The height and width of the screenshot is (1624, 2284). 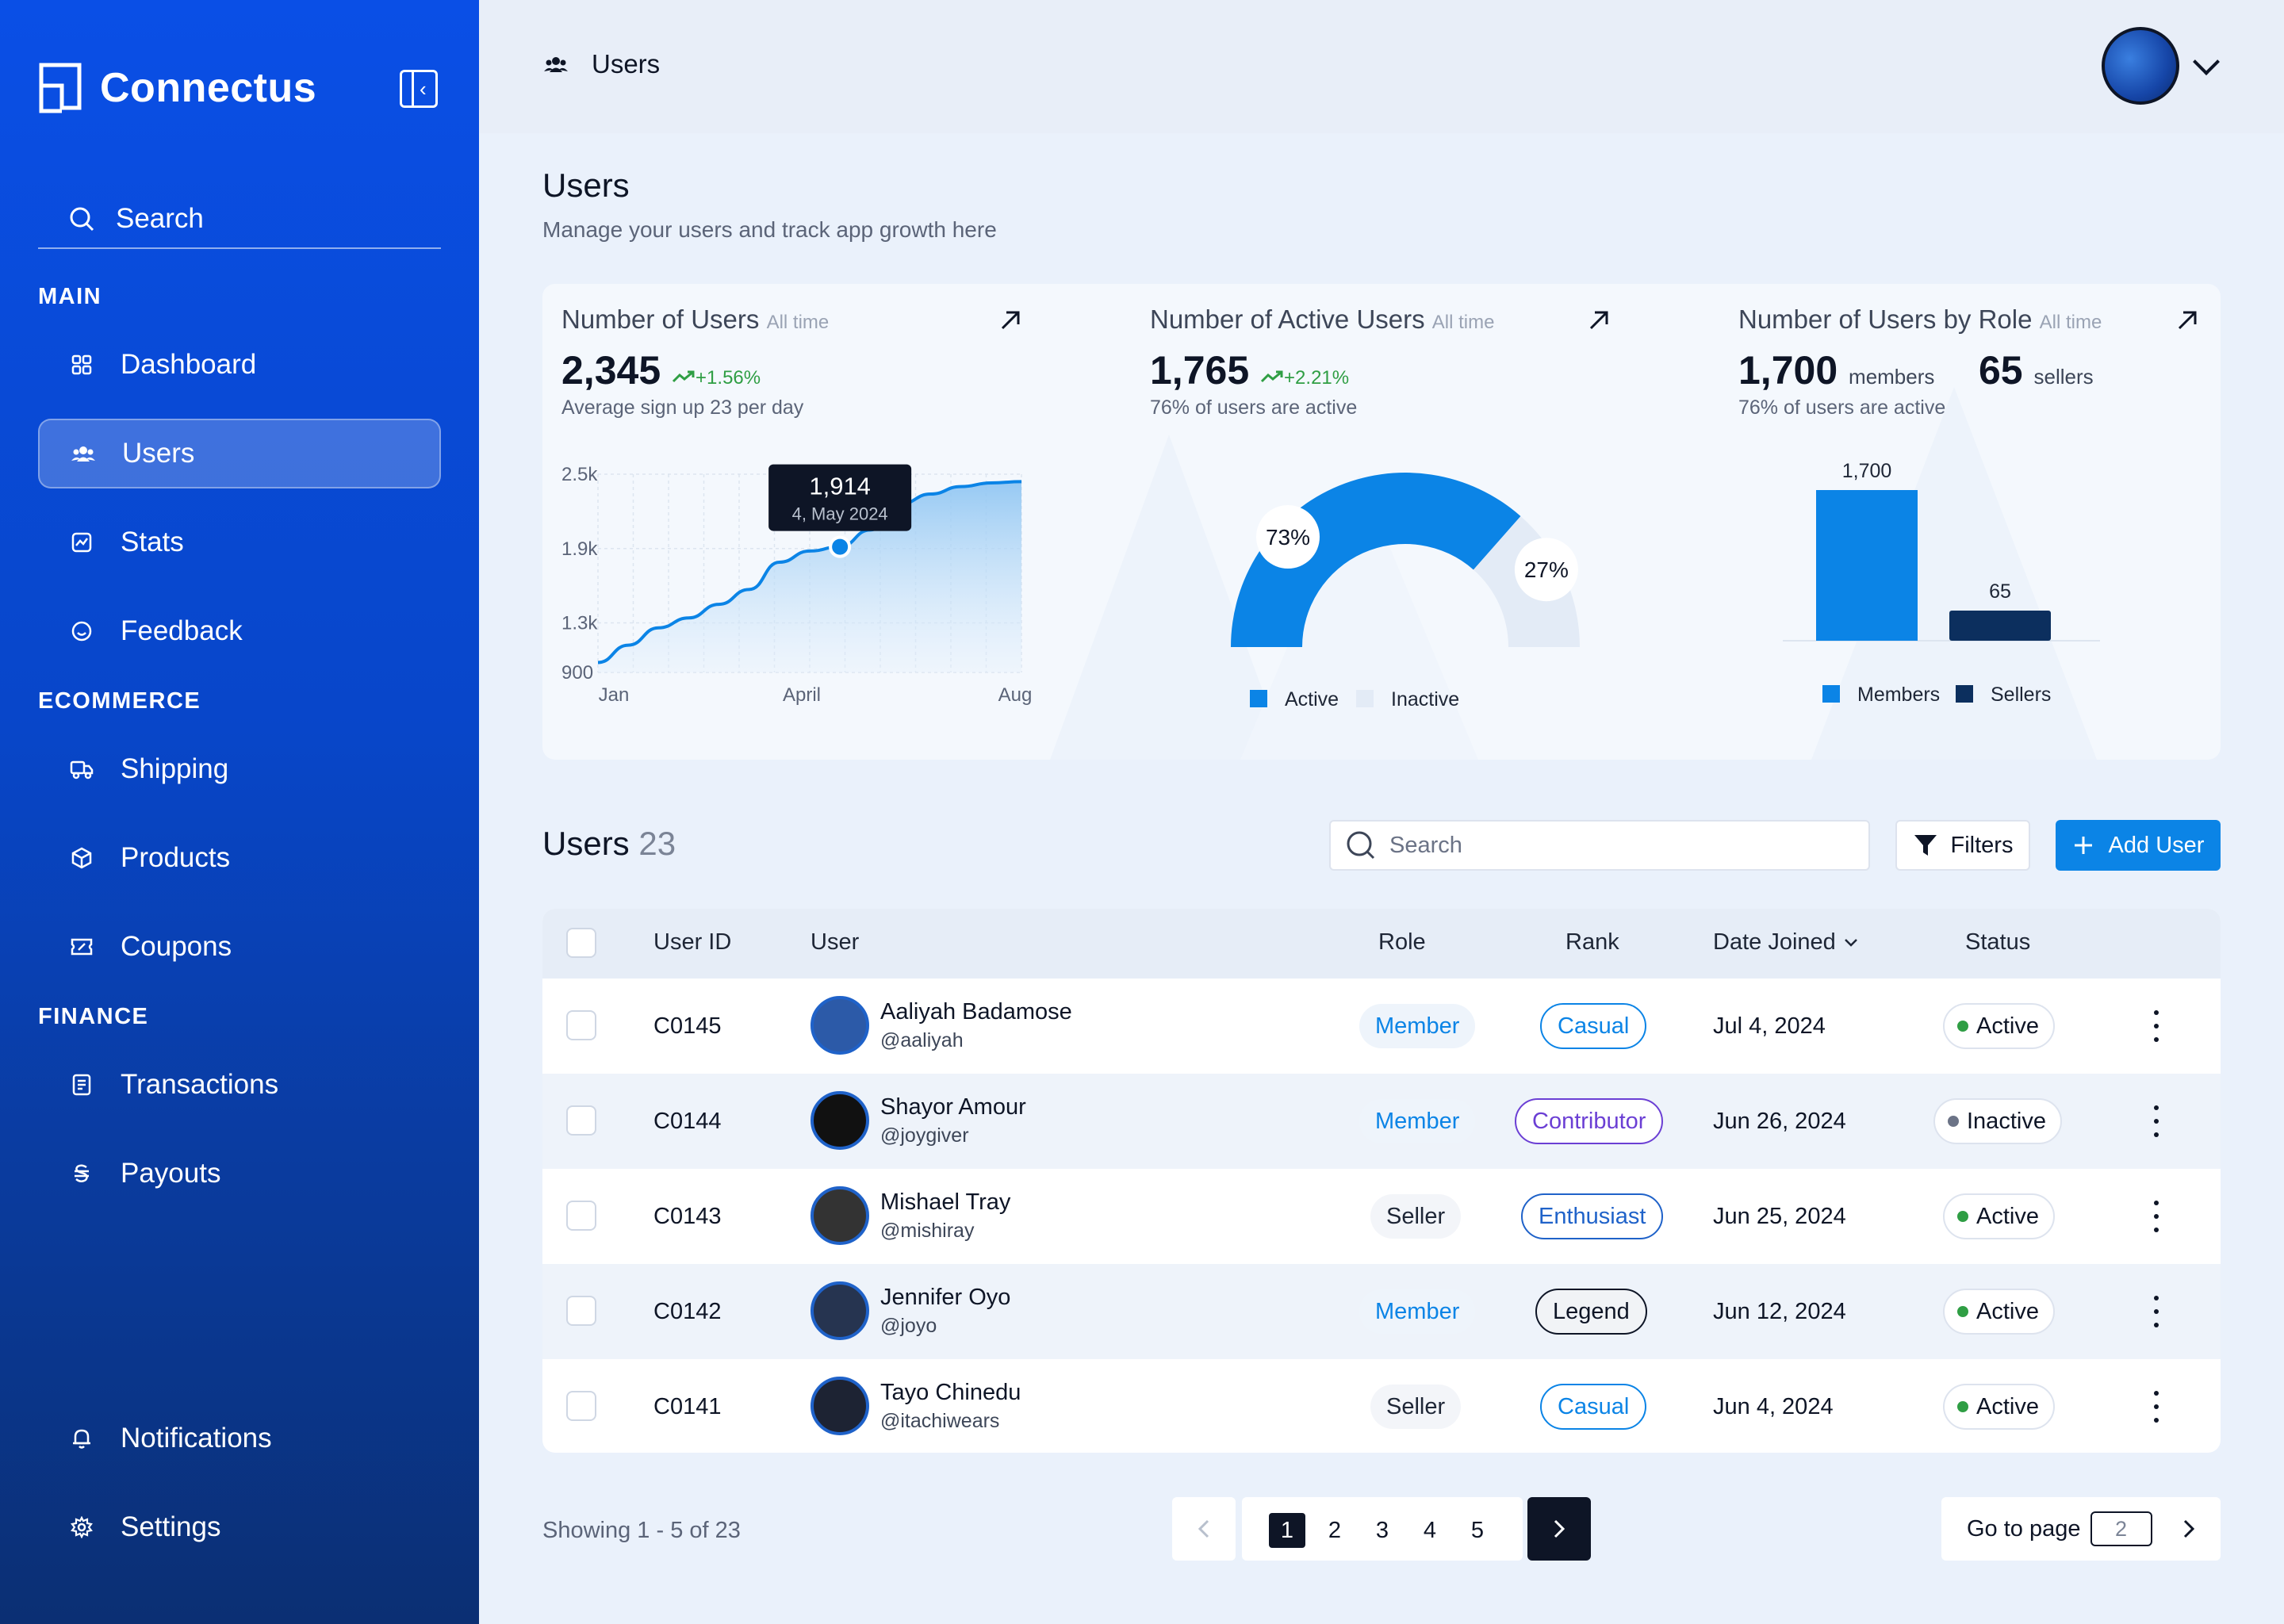 What do you see at coordinates (176, 858) in the screenshot?
I see `sidebar-item-label: Products` at bounding box center [176, 858].